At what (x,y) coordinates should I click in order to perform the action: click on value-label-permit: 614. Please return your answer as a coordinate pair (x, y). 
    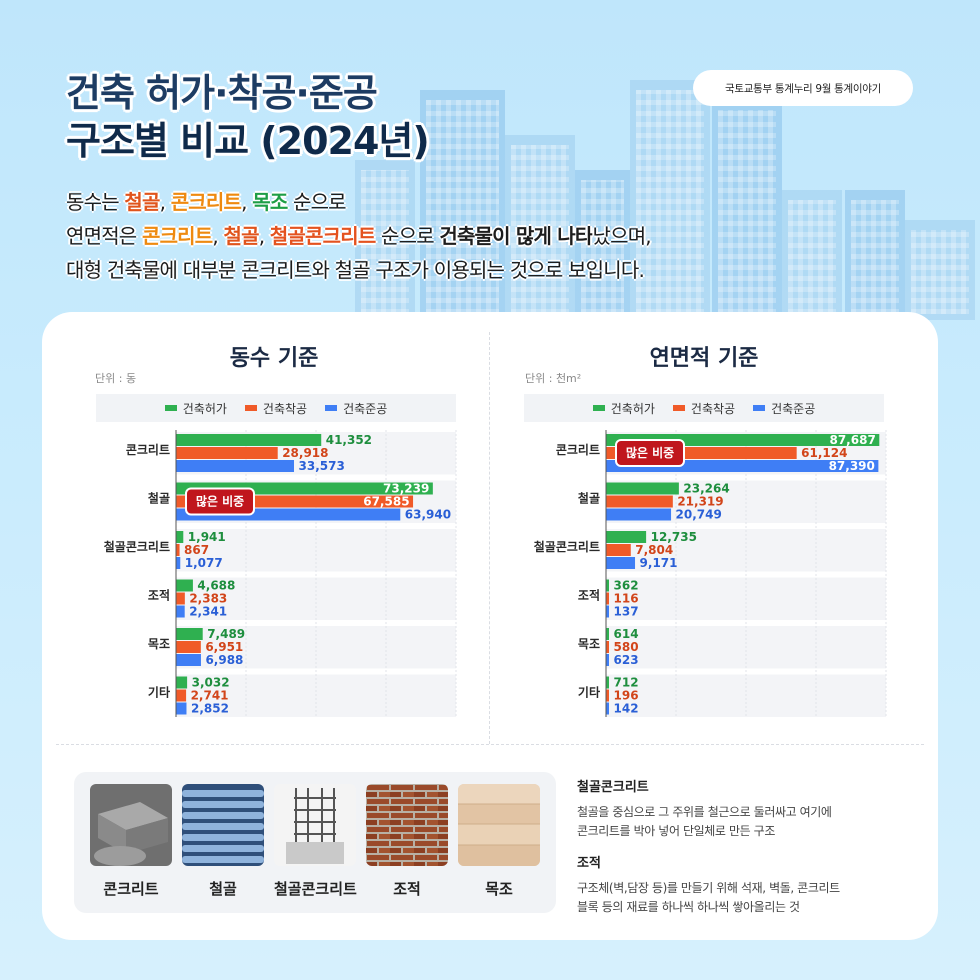
    Looking at the image, I should click on (626, 634).